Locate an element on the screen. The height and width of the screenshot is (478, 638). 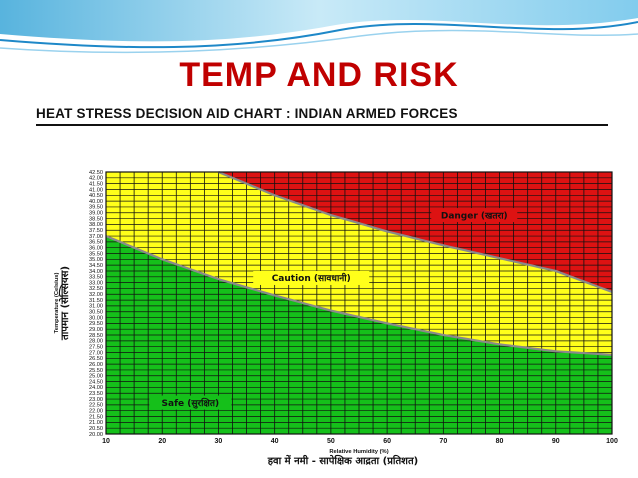
x-axis-label: Relative Humidity (%) is located at coordinates (358, 452).